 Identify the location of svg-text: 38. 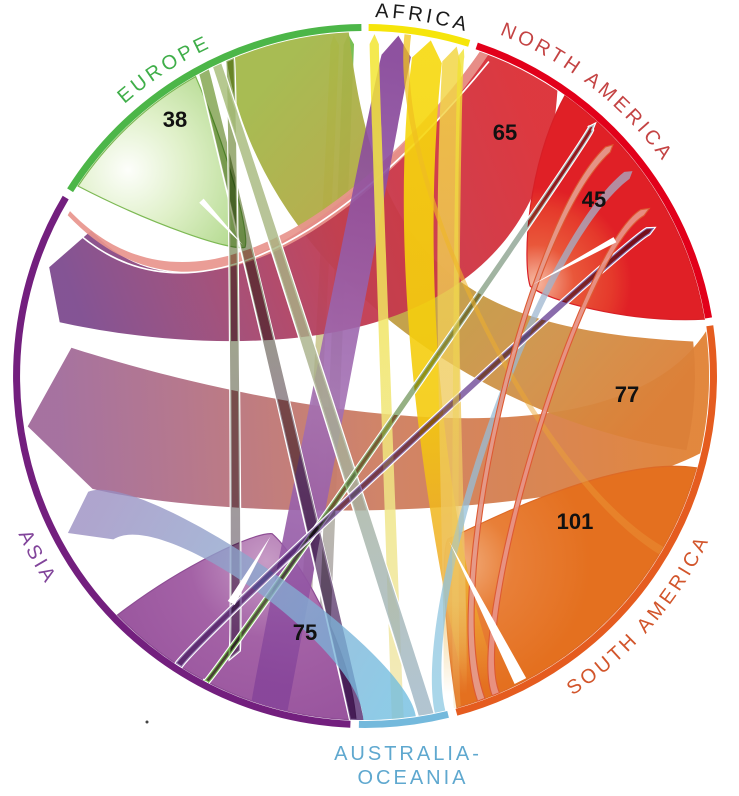
(175, 119).